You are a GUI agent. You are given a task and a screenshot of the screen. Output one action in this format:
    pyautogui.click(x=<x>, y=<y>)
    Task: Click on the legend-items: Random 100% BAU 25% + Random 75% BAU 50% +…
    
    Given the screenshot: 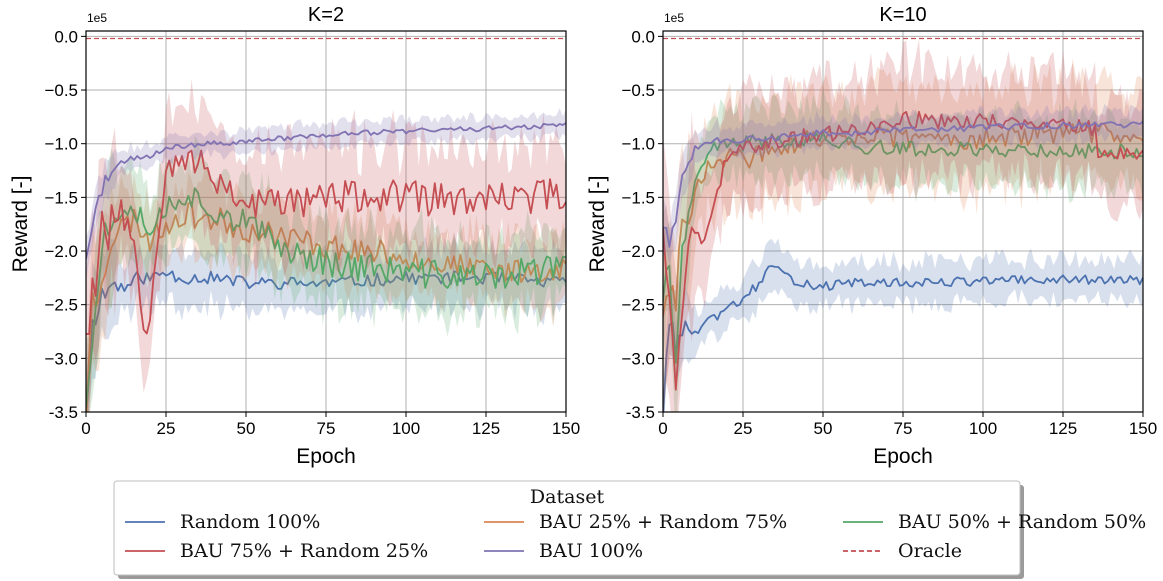 What is the action you would take?
    pyautogui.click(x=635, y=536)
    